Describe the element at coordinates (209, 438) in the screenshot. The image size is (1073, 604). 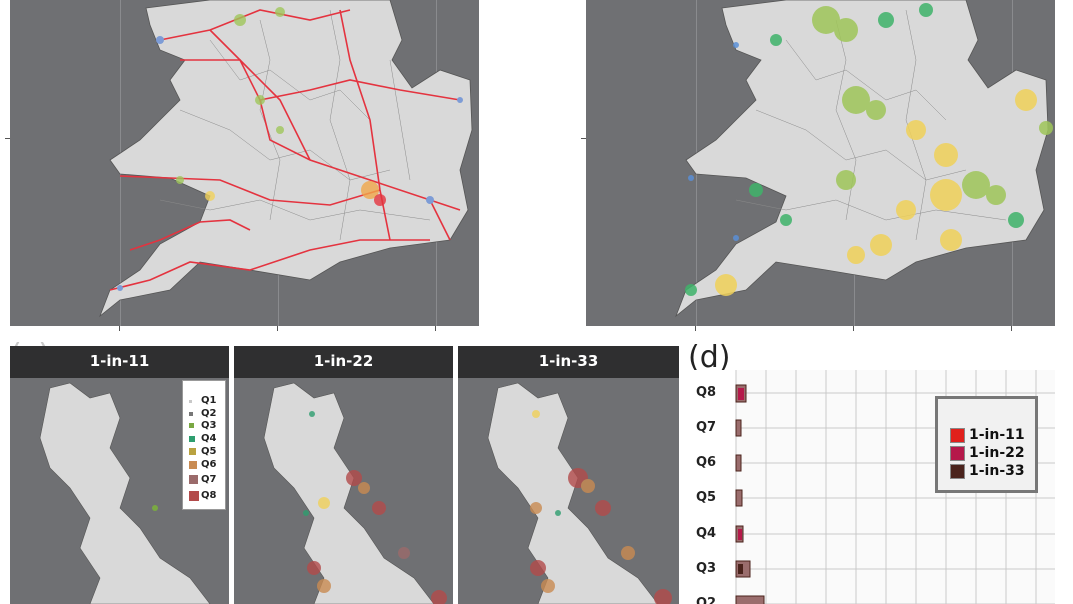
I see `legend-label: Q4` at that location.